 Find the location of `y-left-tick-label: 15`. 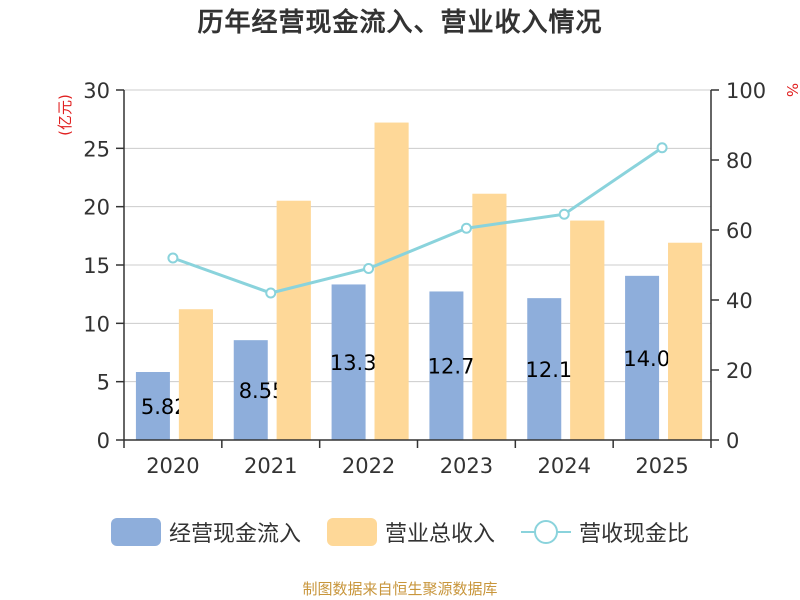

y-left-tick-label: 15 is located at coordinates (96, 266).